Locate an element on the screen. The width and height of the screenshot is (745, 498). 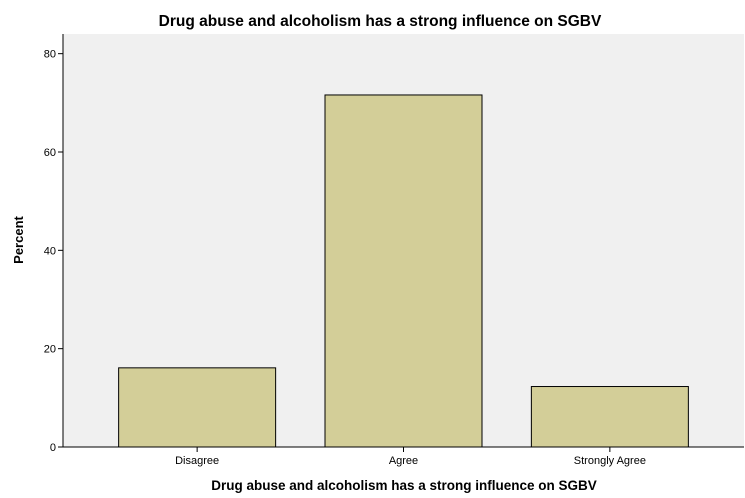
y-tick-label: 60 is located at coordinates (50, 153).